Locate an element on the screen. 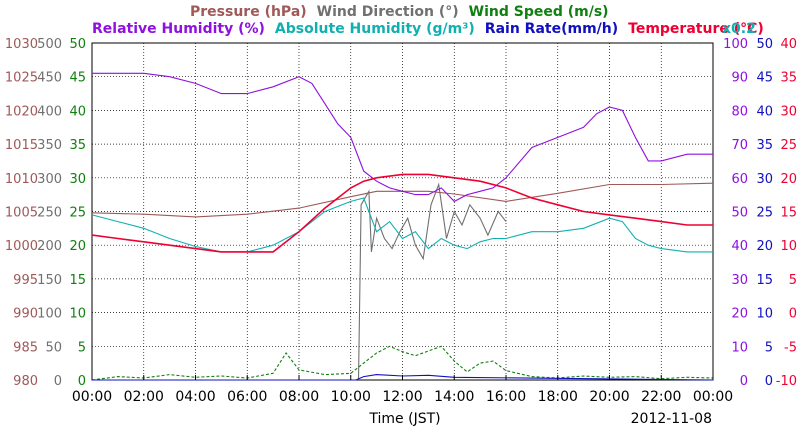 The image size is (800, 434). x-tick-label: 16:00 is located at coordinates (506, 397).